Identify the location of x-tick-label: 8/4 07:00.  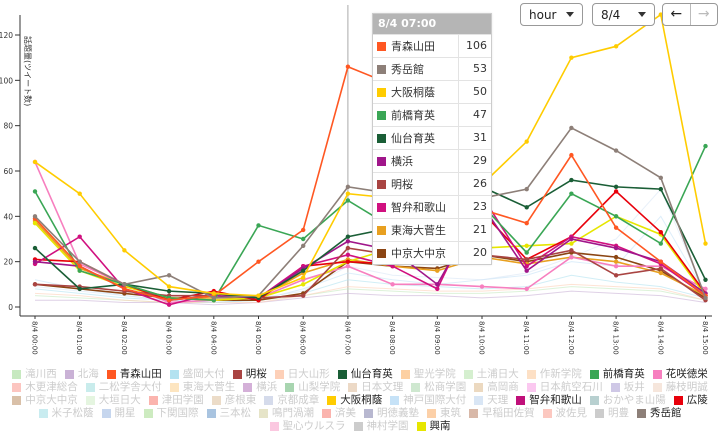
(347, 338).